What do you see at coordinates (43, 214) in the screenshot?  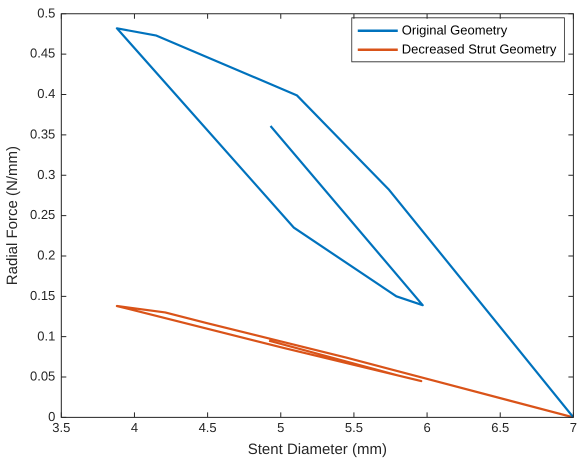 I see `y-tick-label: 0.25` at bounding box center [43, 214].